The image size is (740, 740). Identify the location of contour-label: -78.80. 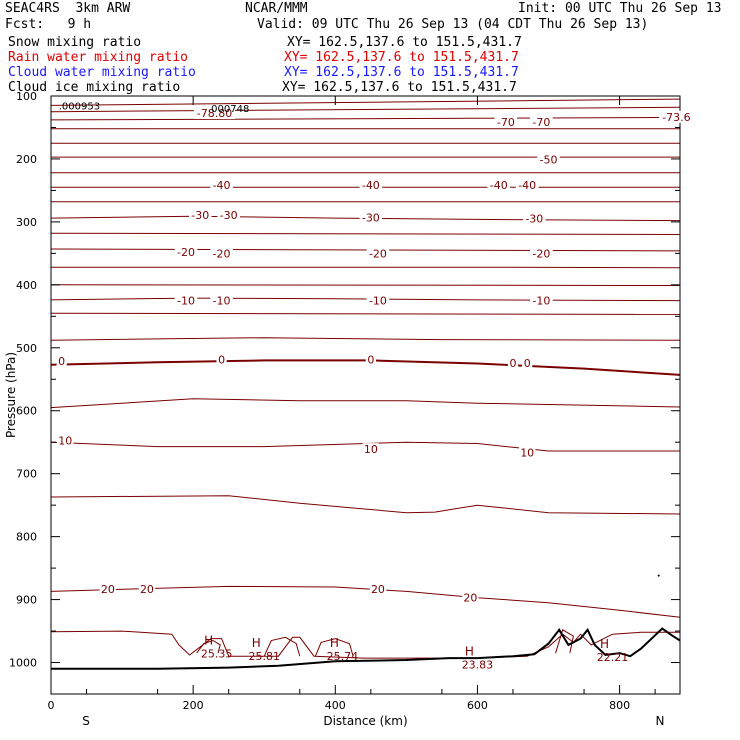
(214, 113).